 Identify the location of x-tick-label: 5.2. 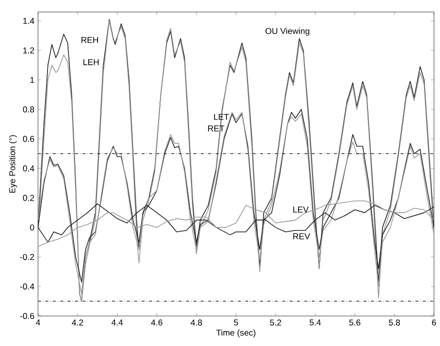
(276, 323).